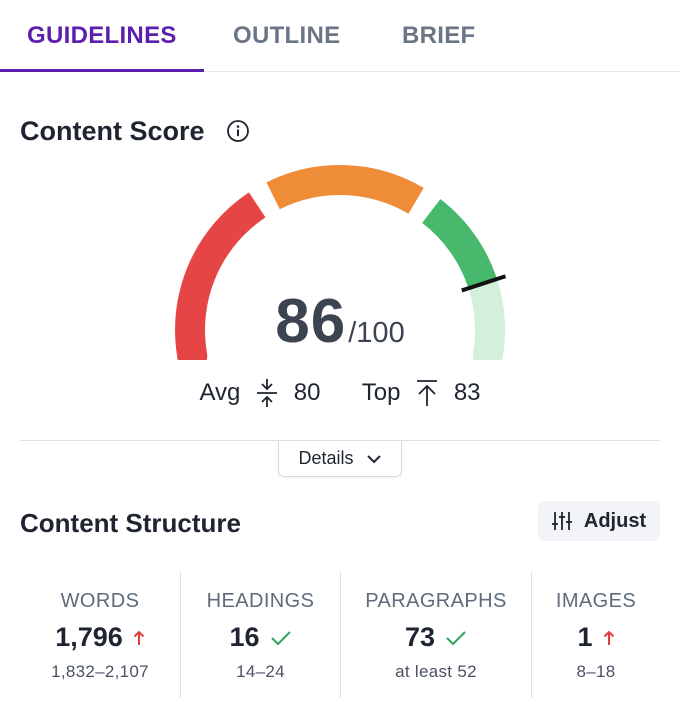 The width and height of the screenshot is (680, 727). Describe the element at coordinates (436, 671) in the screenshot. I see `metric-range: at least 52` at that location.